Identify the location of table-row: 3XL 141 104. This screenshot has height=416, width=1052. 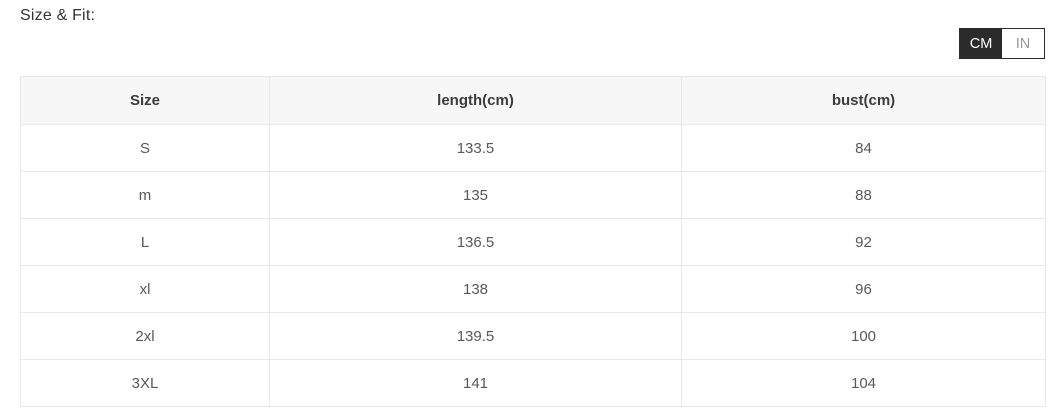
(533, 383).